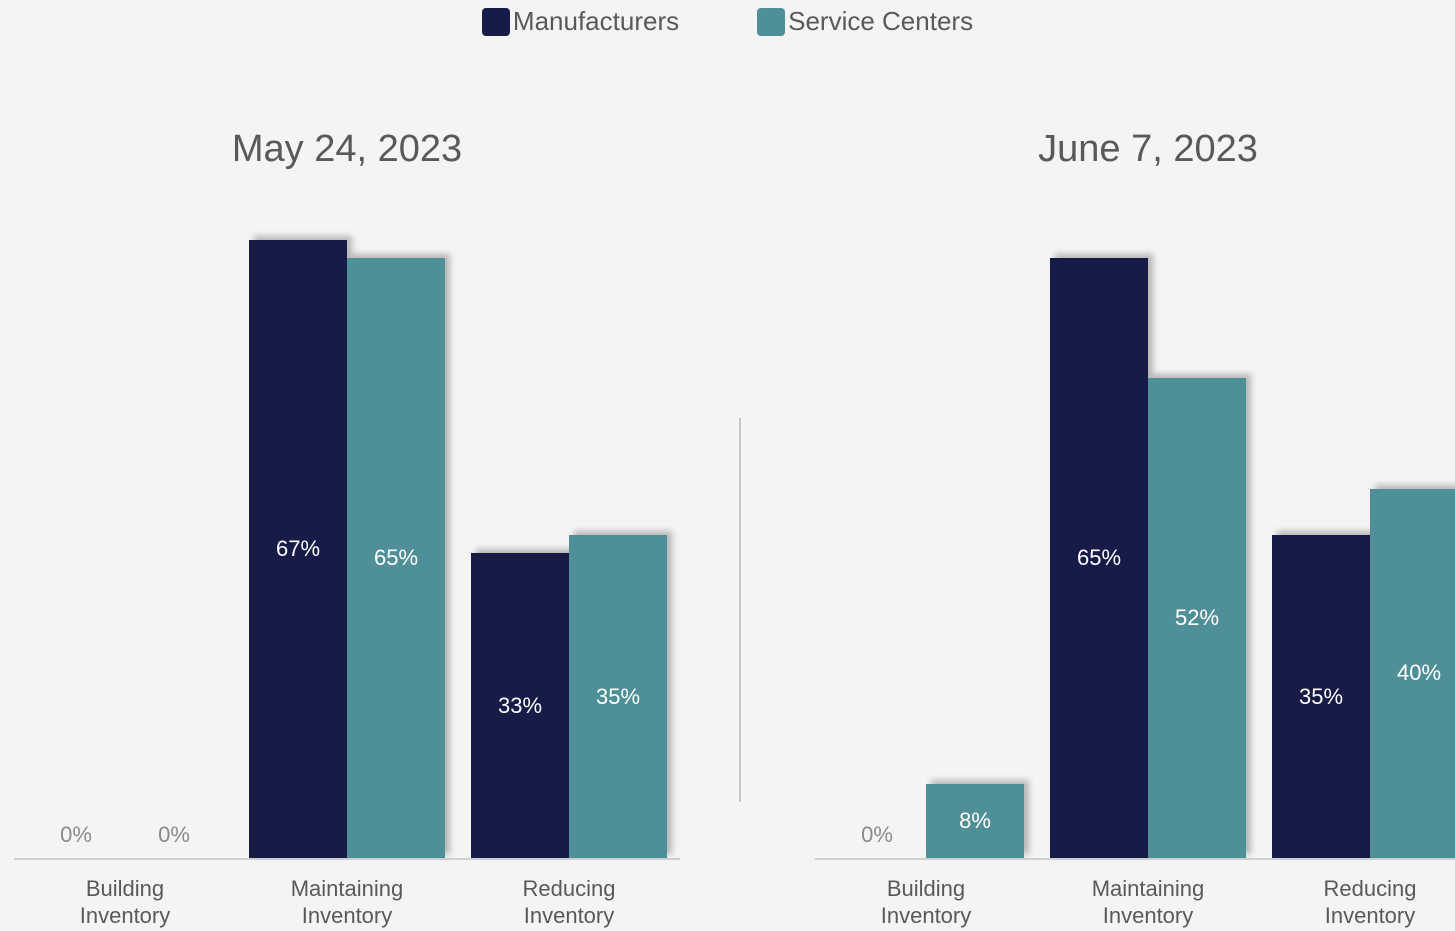 Image resolution: width=1455 pixels, height=931 pixels. Describe the element at coordinates (347, 149) in the screenshot. I see `chart-title: May 24, 2023` at that location.